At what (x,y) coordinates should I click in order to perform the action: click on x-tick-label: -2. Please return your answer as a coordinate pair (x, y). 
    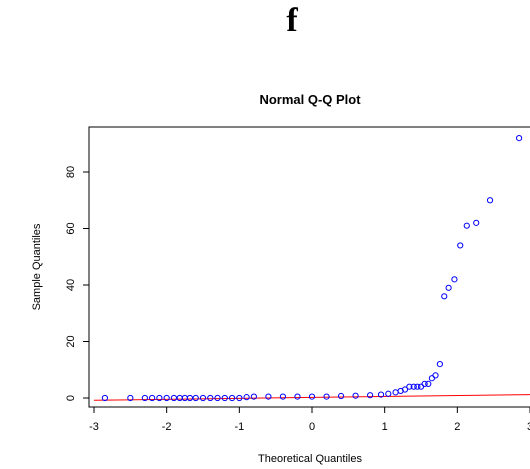
    Looking at the image, I should click on (167, 427).